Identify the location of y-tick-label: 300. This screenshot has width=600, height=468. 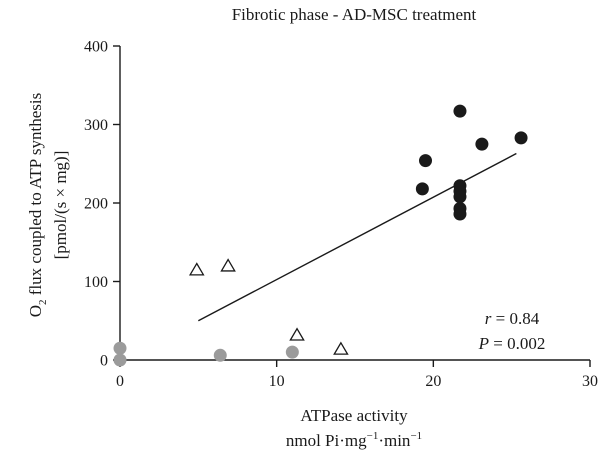
(96, 125).